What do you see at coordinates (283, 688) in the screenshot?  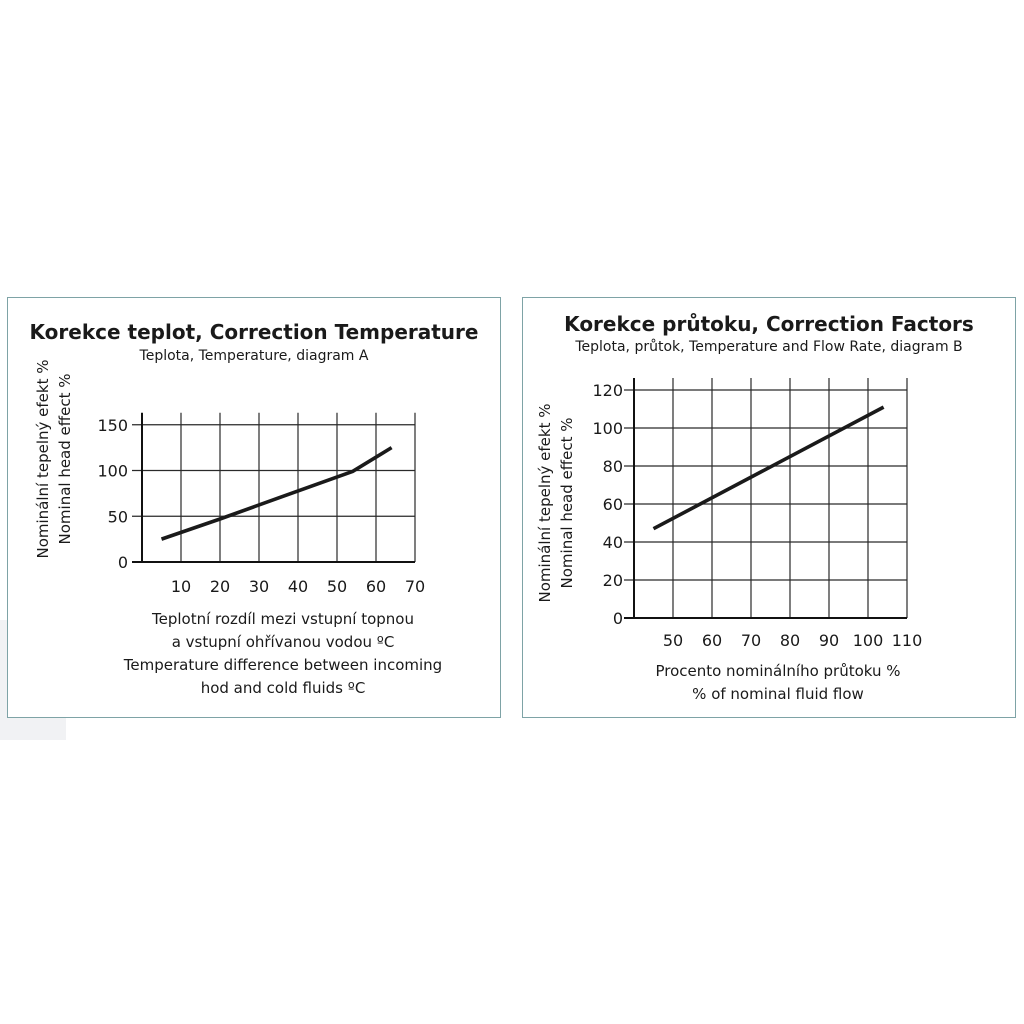 I see `x-axis-label-line: hod and cold fluids ºC` at bounding box center [283, 688].